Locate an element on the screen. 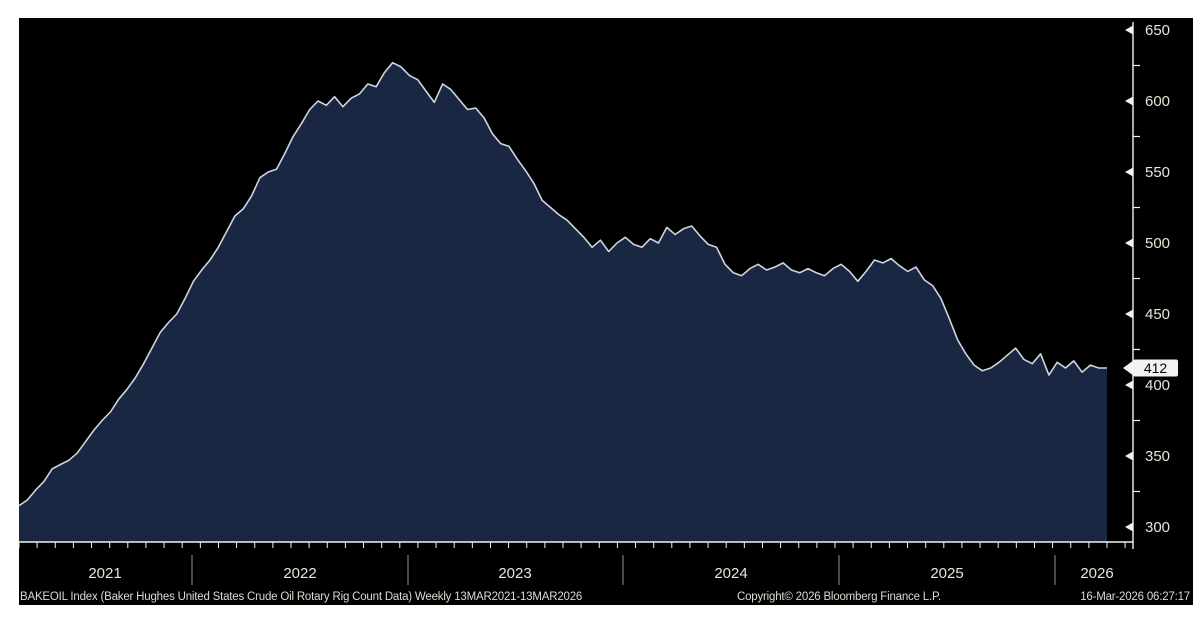 This screenshot has height=620, width=1200. x-year-label: 2023 is located at coordinates (514, 573).